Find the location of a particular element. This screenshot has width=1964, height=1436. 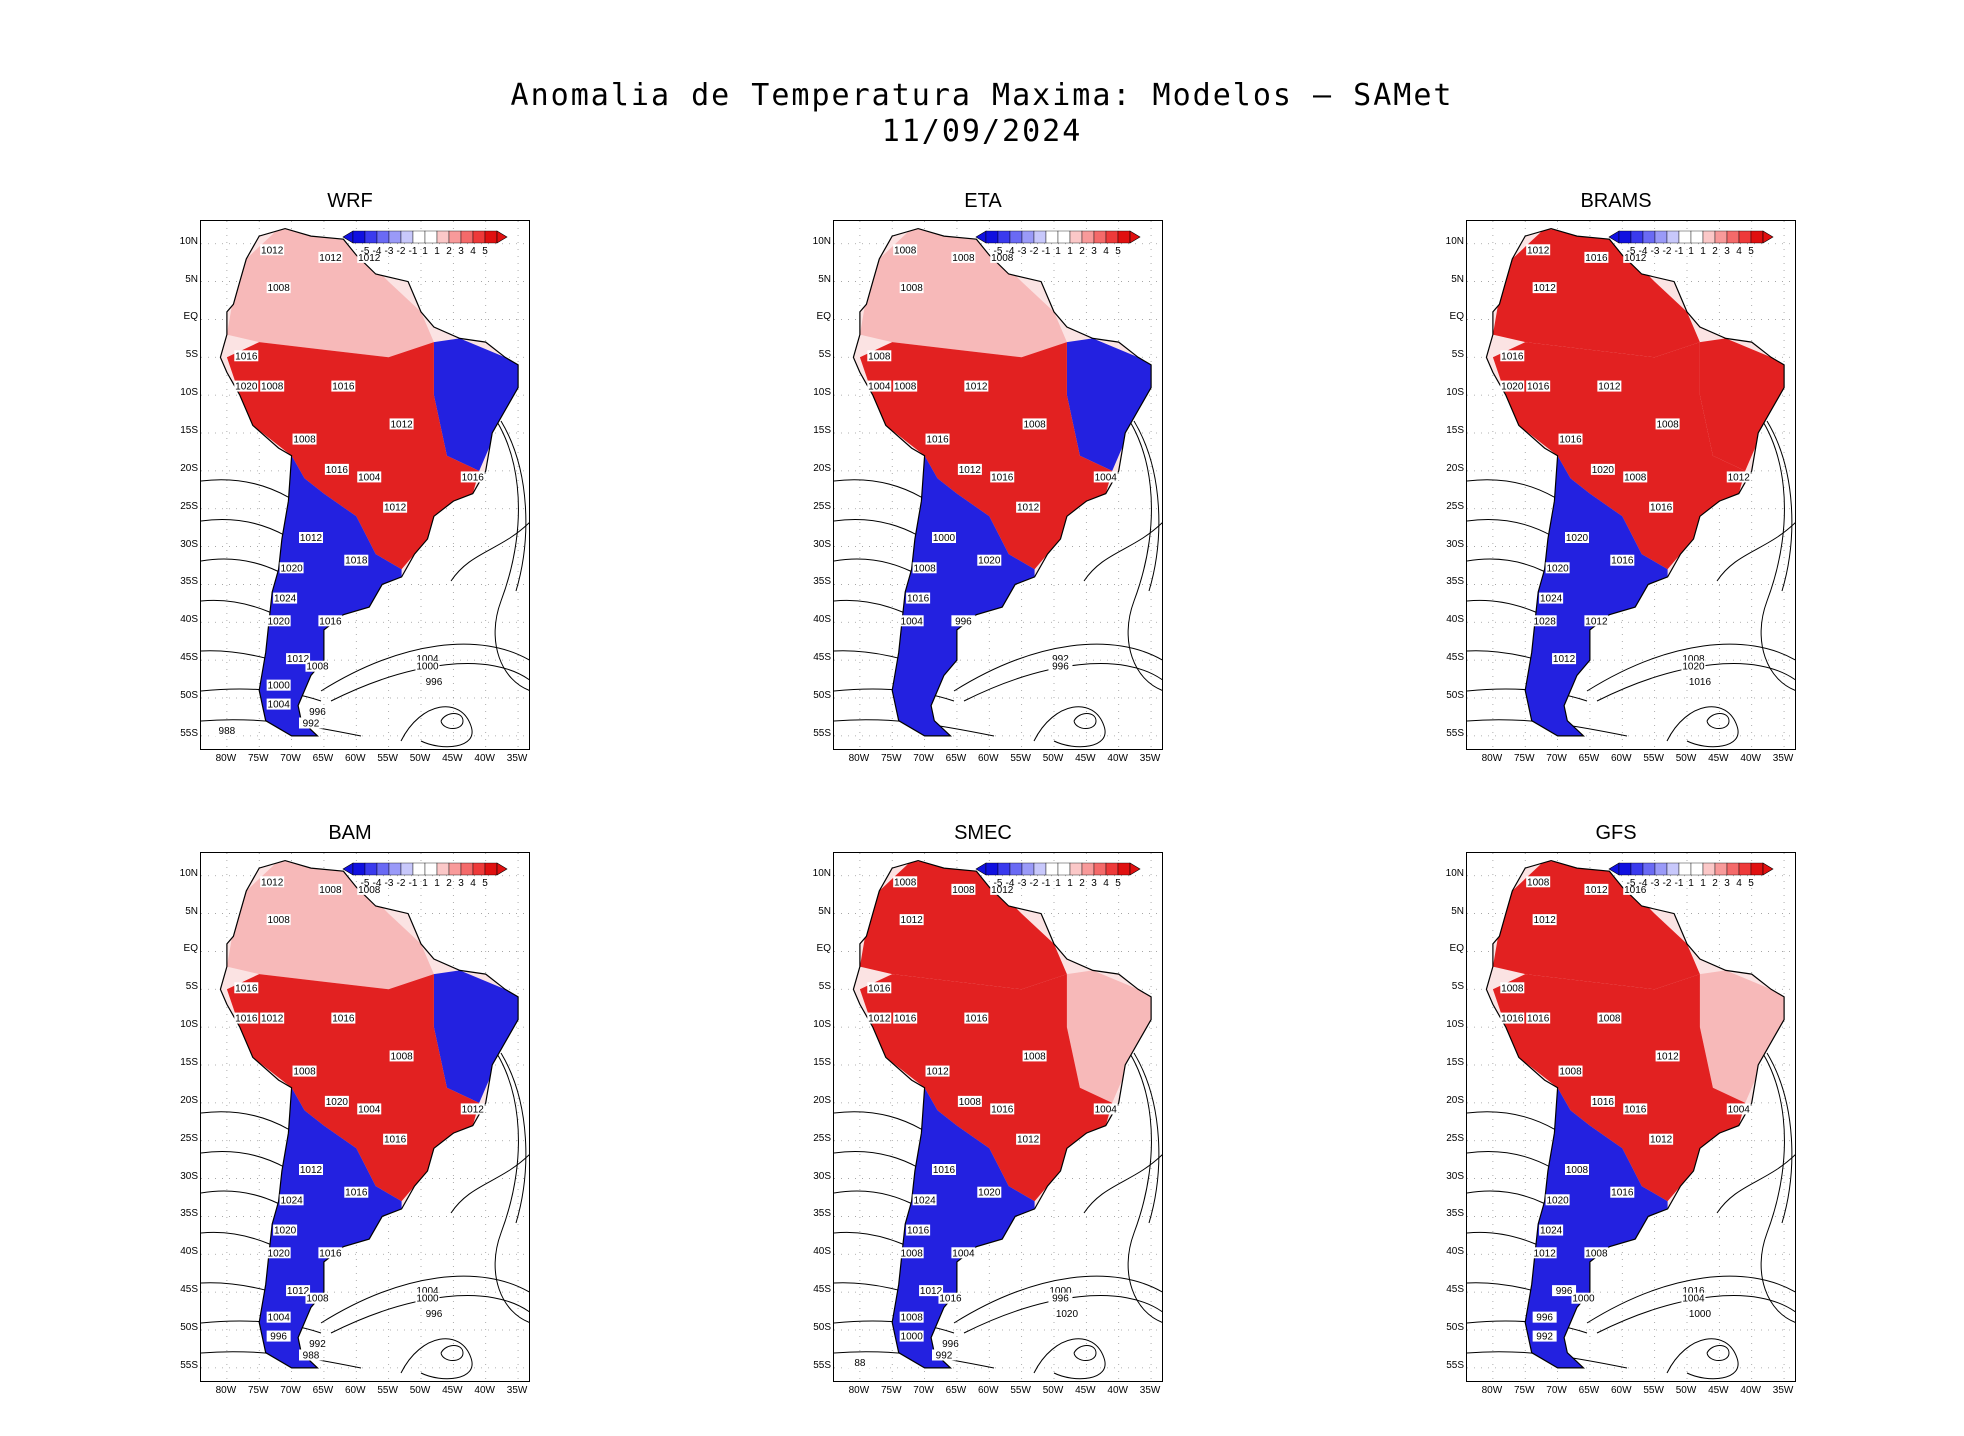

anomaly-region-north is located at coordinates (330, 293).